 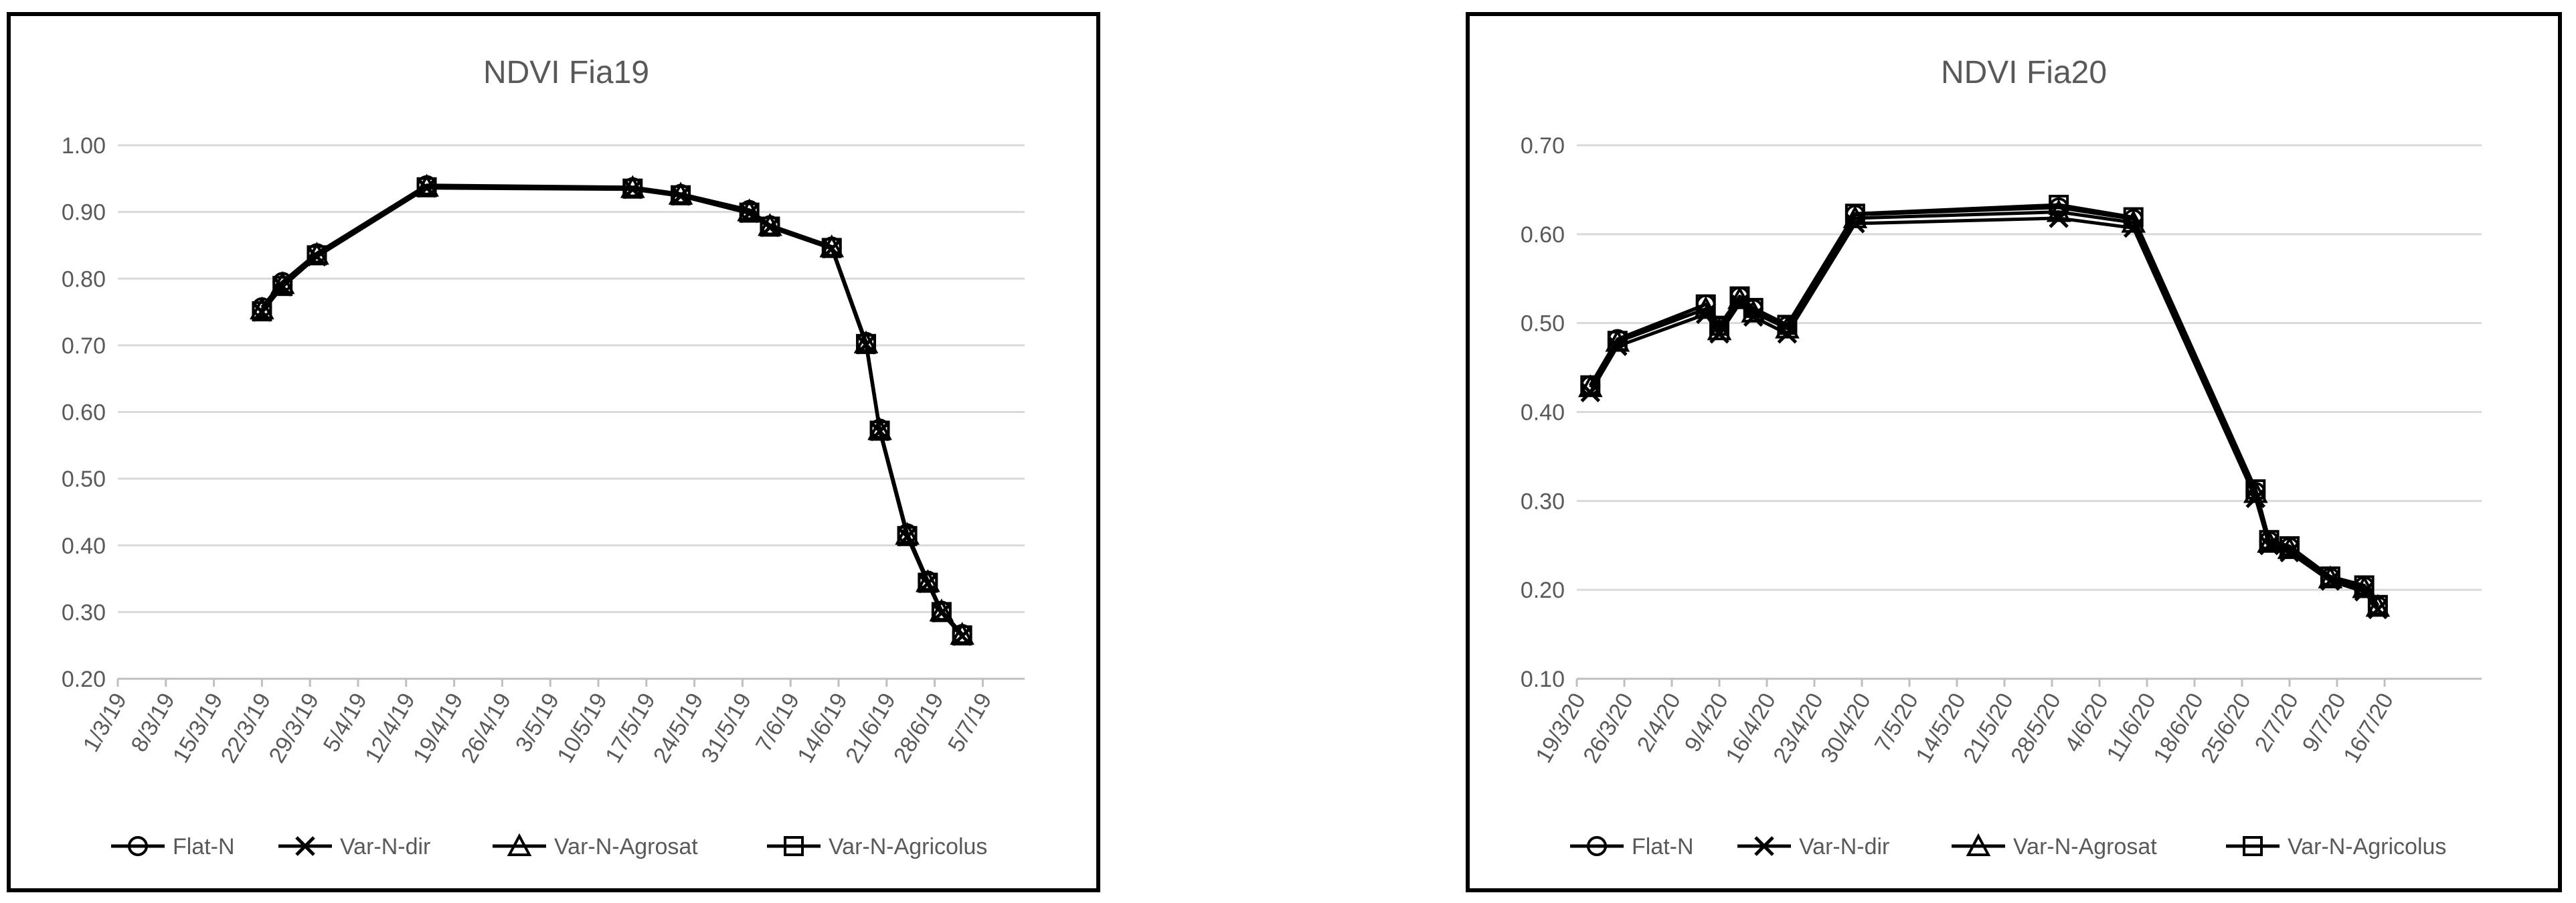 I want to click on legend-label: Flat-N, so click(x=204, y=846).